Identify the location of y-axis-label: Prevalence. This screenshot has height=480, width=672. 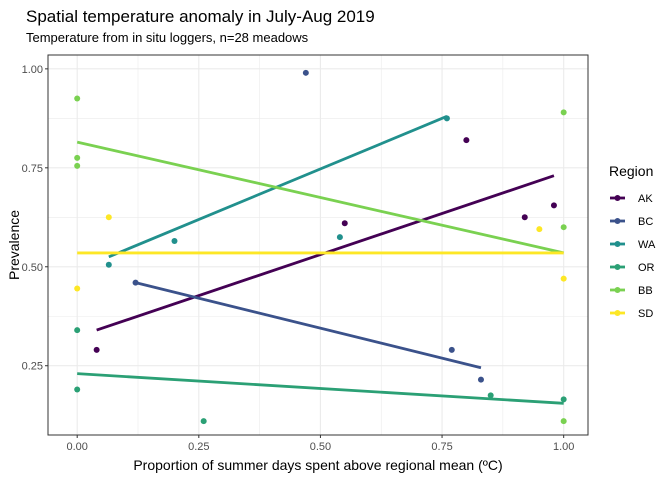
(14, 245).